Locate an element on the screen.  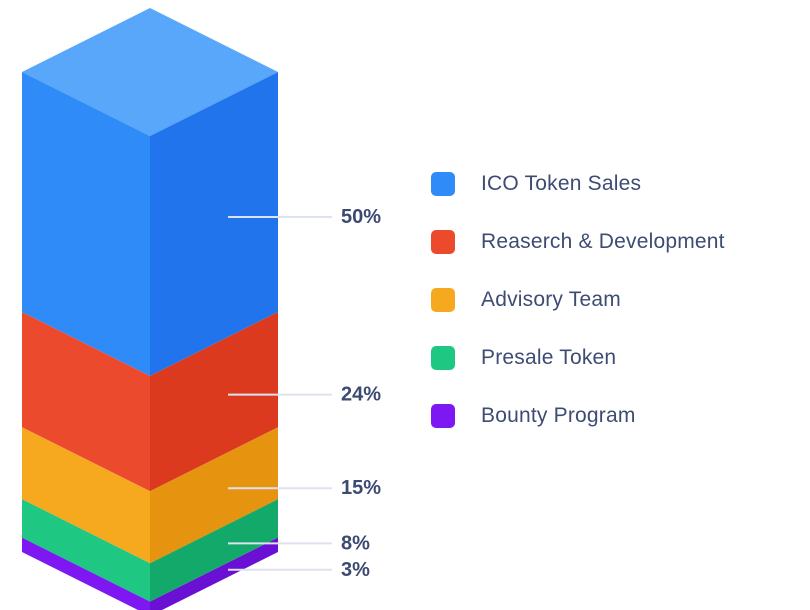
value-label-3: 8% is located at coordinates (355, 543).